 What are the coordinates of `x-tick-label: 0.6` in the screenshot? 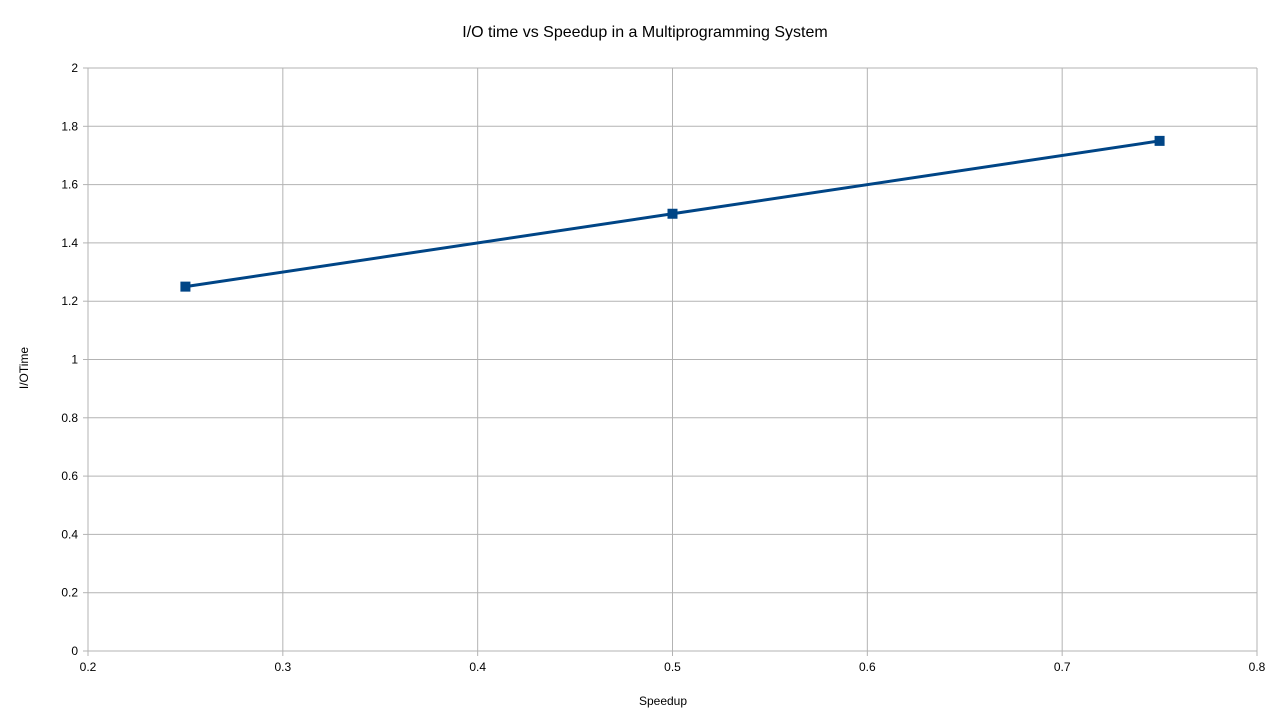 It's located at (867, 667).